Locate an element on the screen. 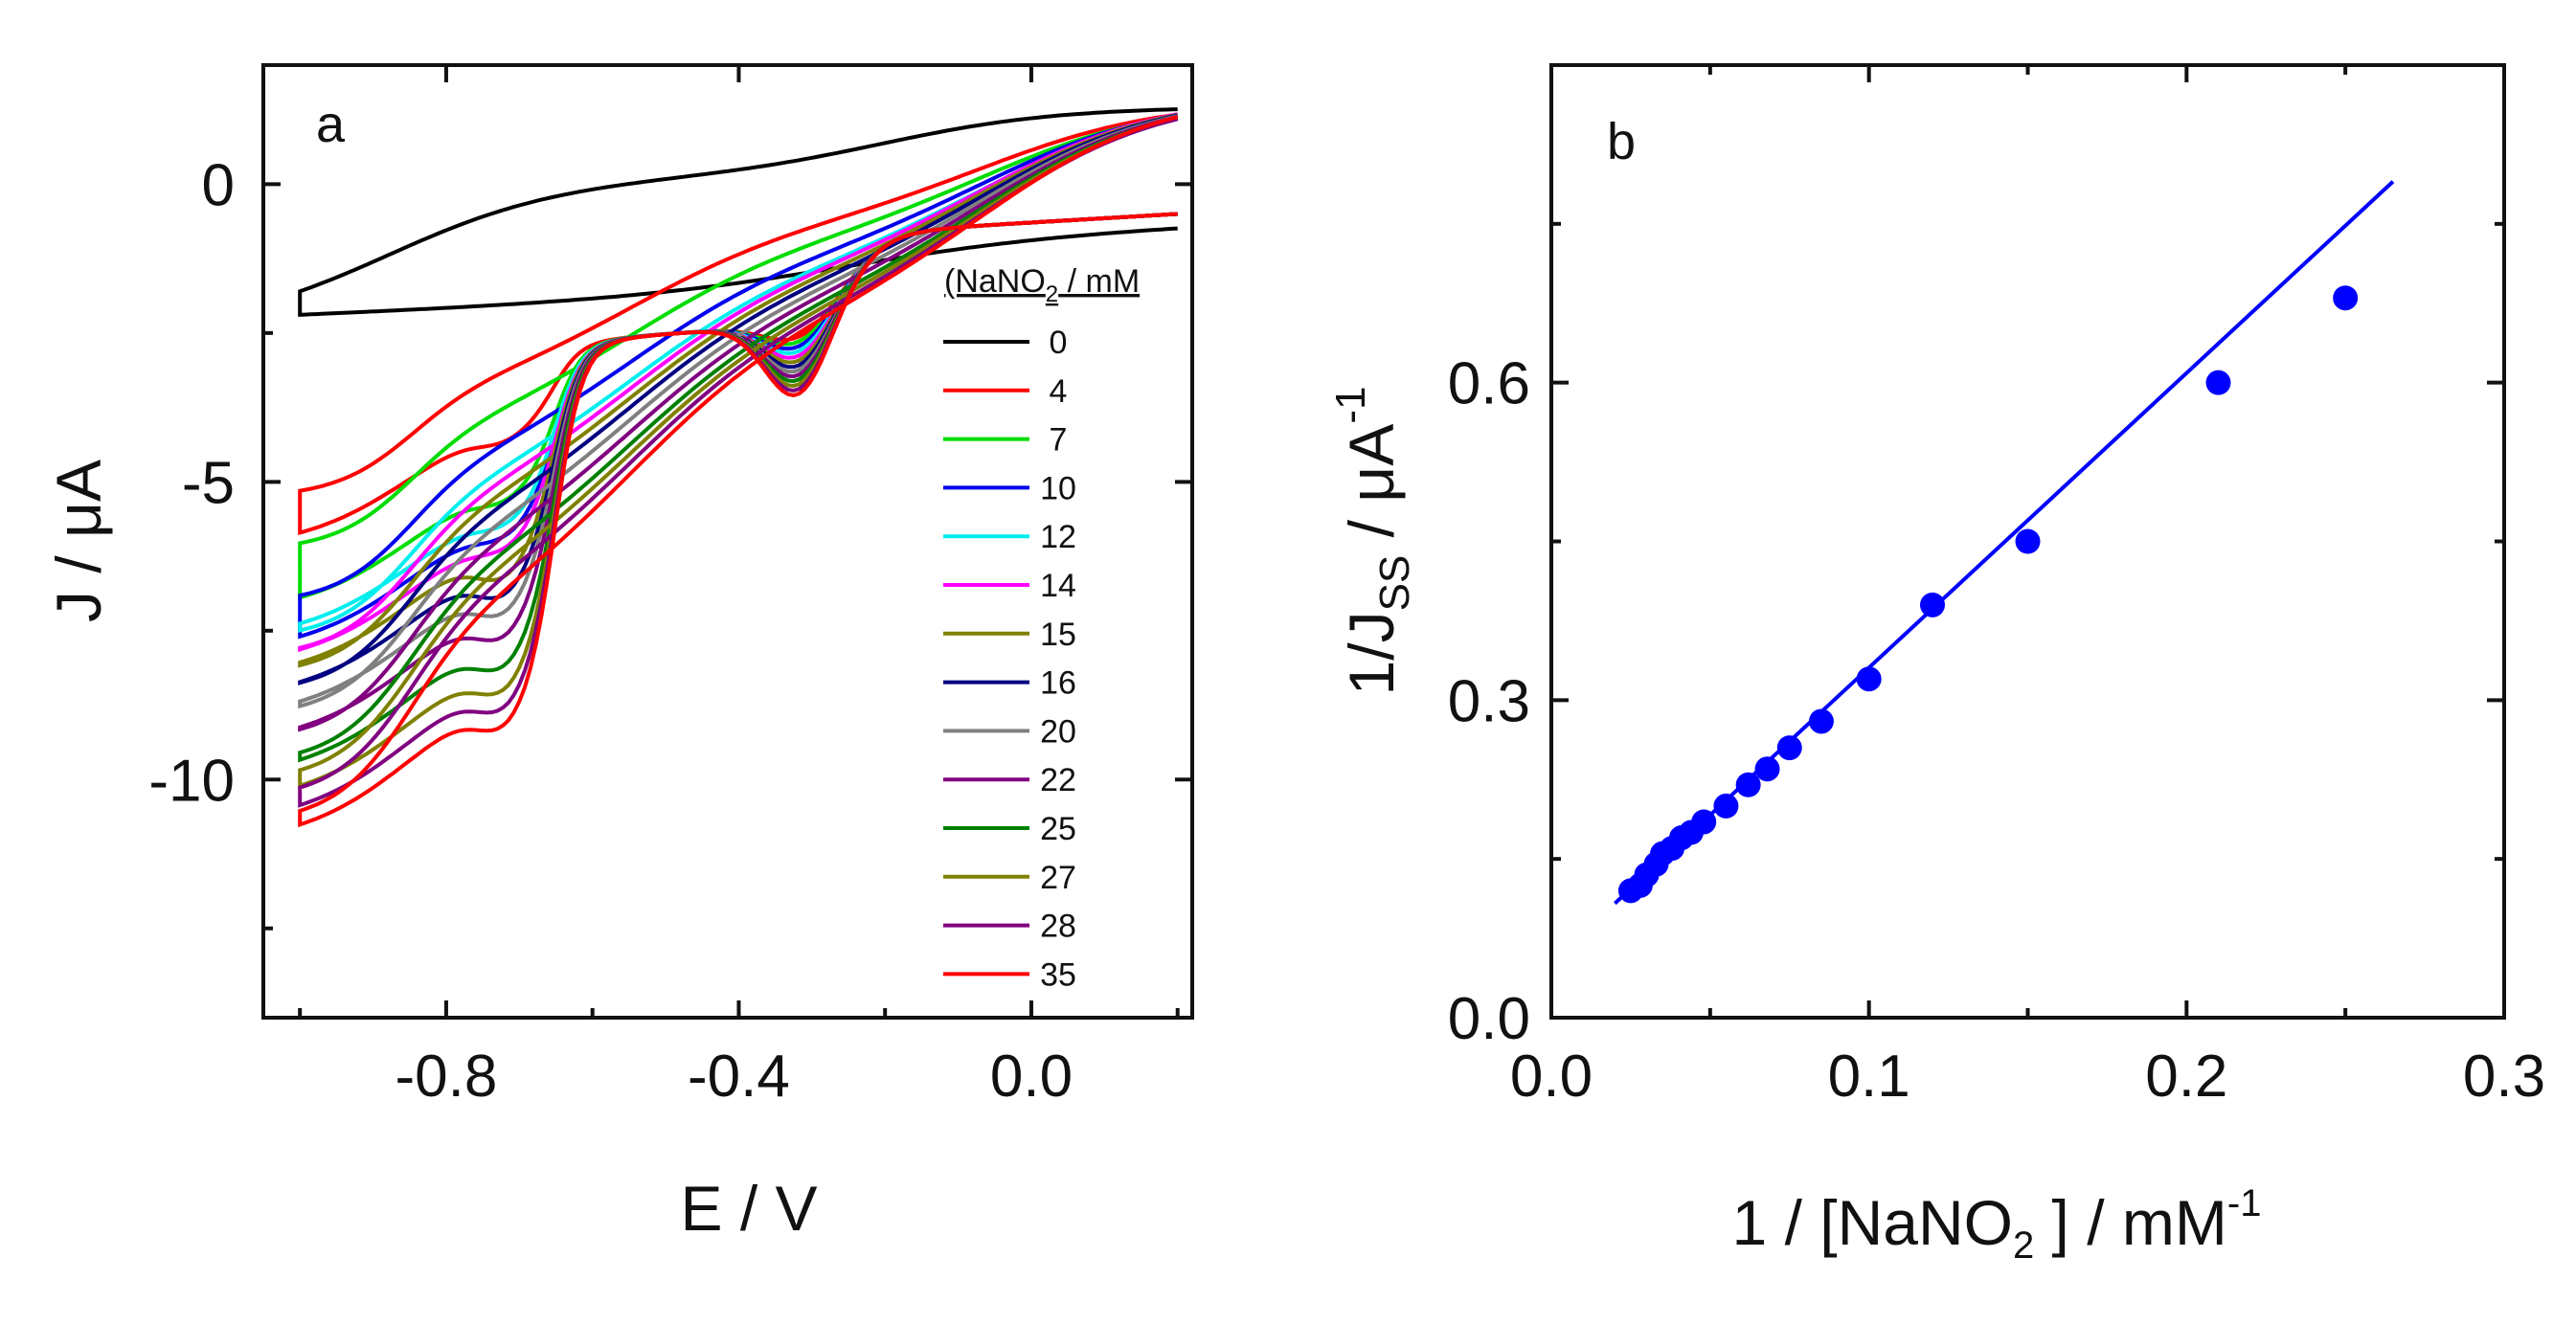  panel-b-x-tick-label: 0.0 is located at coordinates (1551, 1077).